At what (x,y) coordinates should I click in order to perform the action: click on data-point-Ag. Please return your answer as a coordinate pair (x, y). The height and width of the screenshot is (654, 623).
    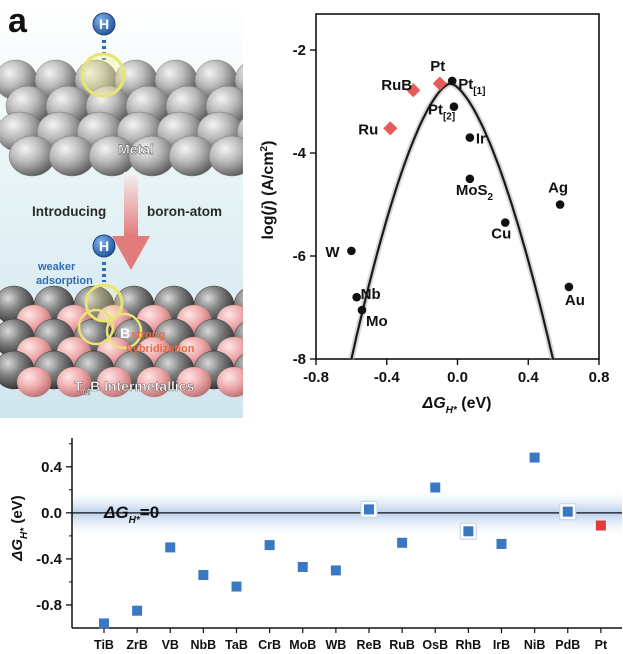
    Looking at the image, I should click on (560, 204).